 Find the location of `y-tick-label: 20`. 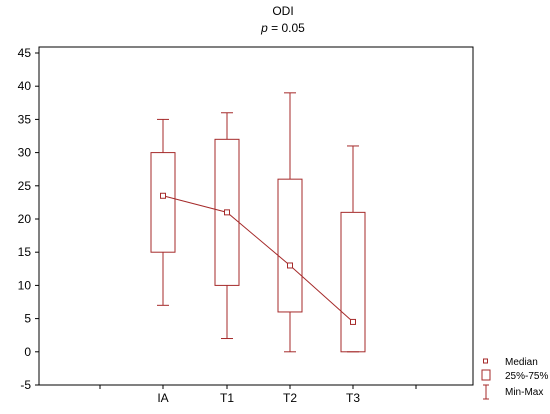

y-tick-label: 20 is located at coordinates (25, 219).